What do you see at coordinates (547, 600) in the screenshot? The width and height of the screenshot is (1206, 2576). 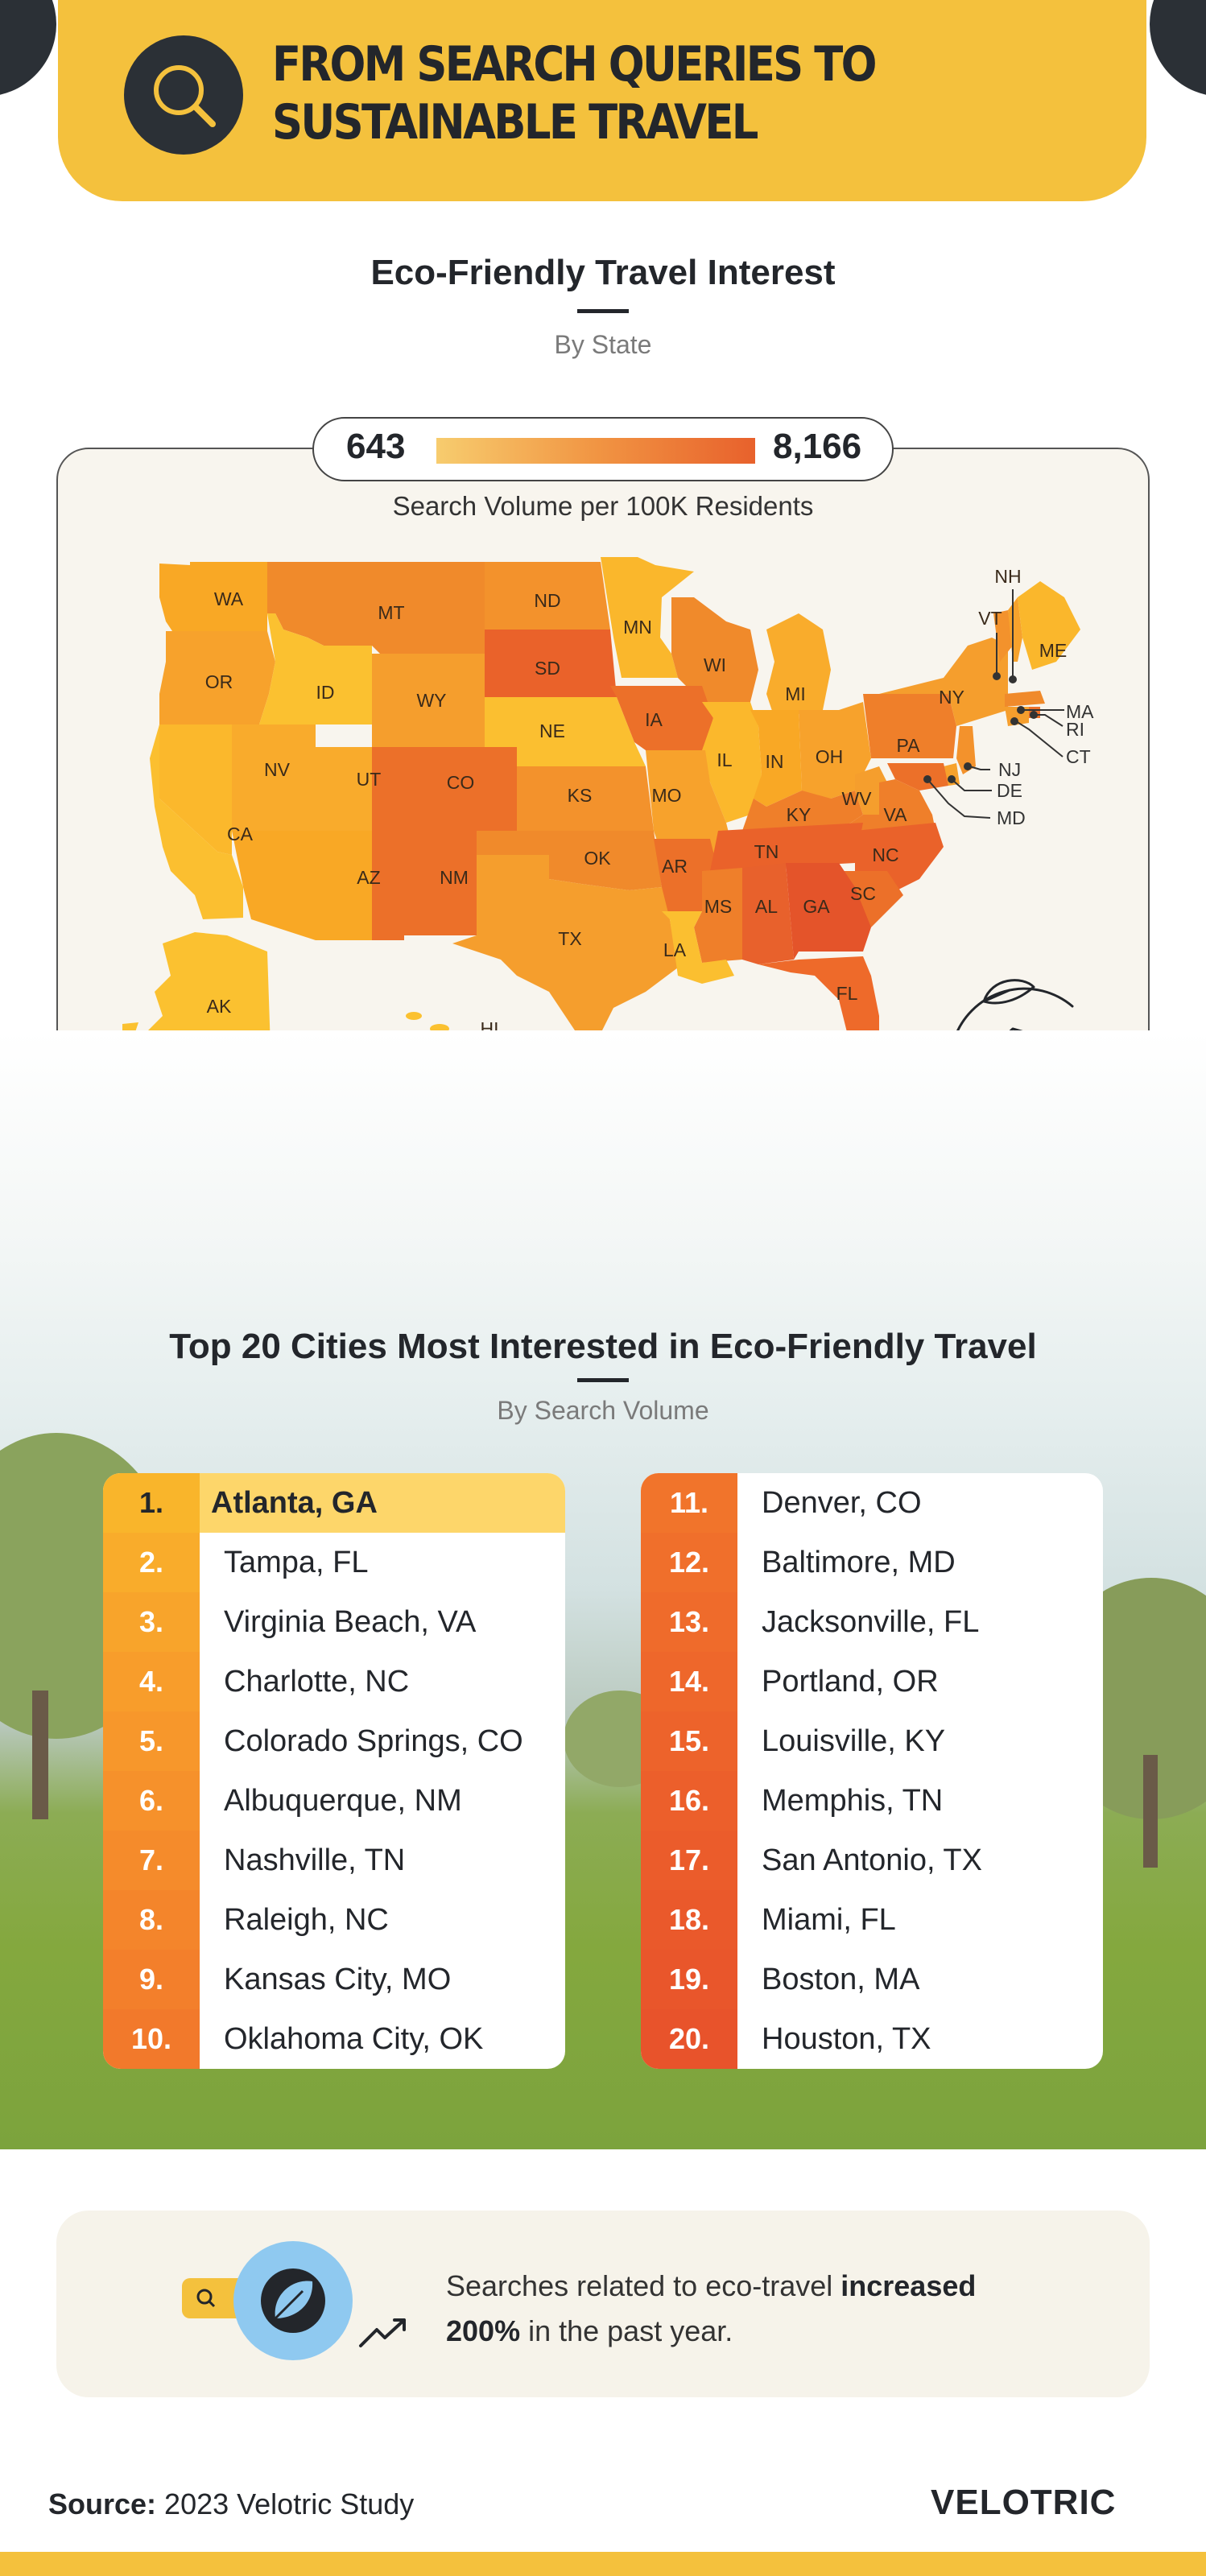 I see `label-ND: ND` at bounding box center [547, 600].